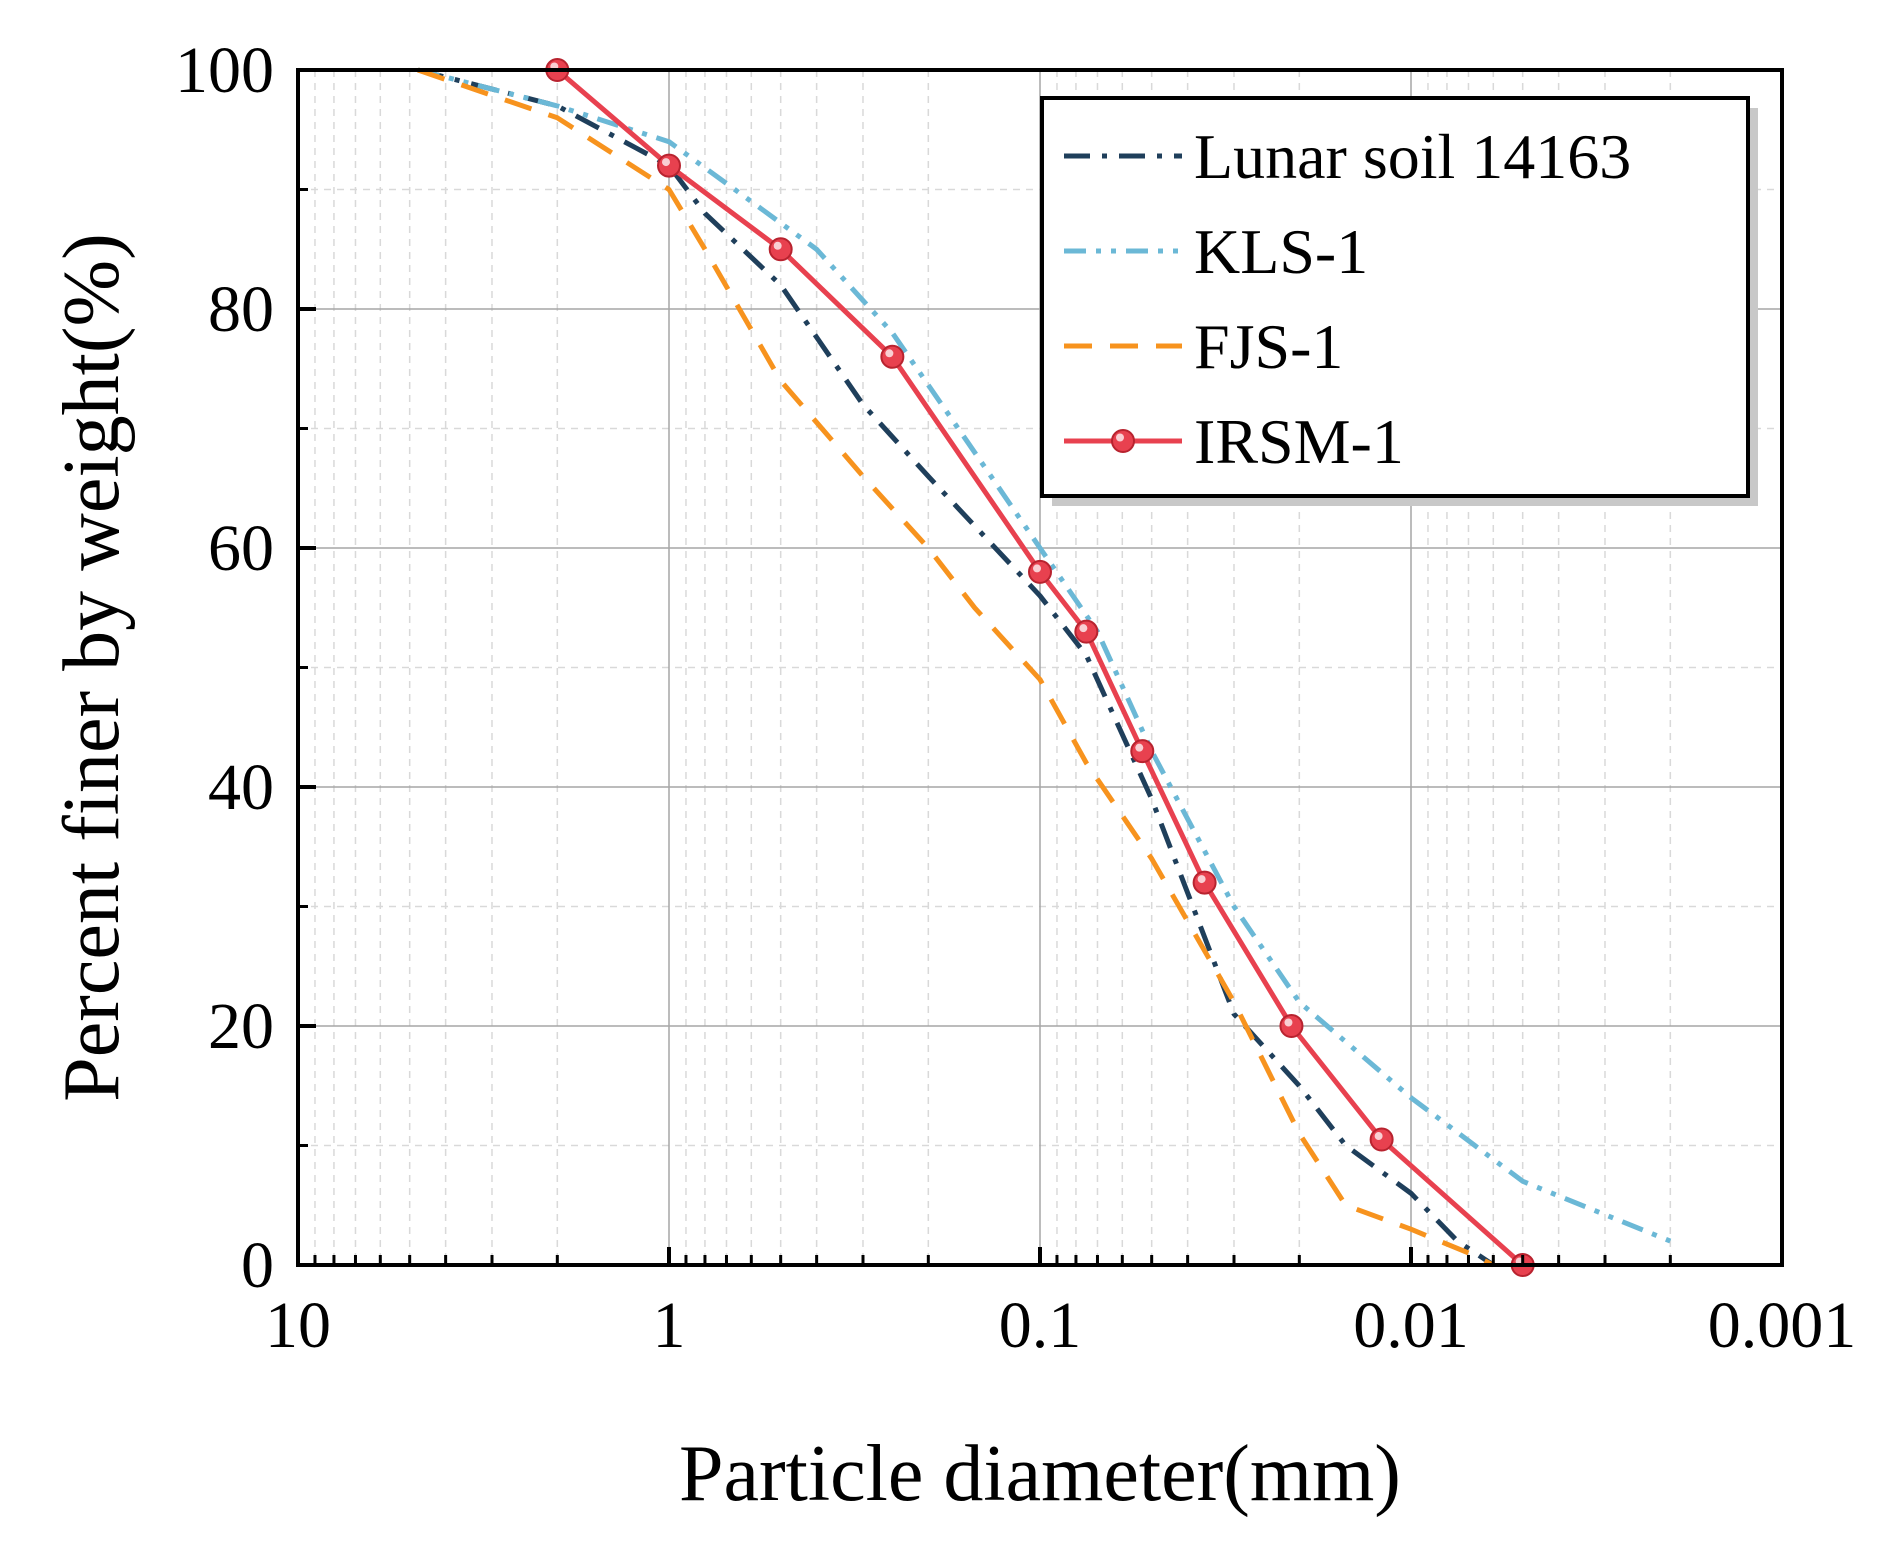 This screenshot has width=1891, height=1547. I want to click on x-tick-label: 0.01, so click(1411, 1325).